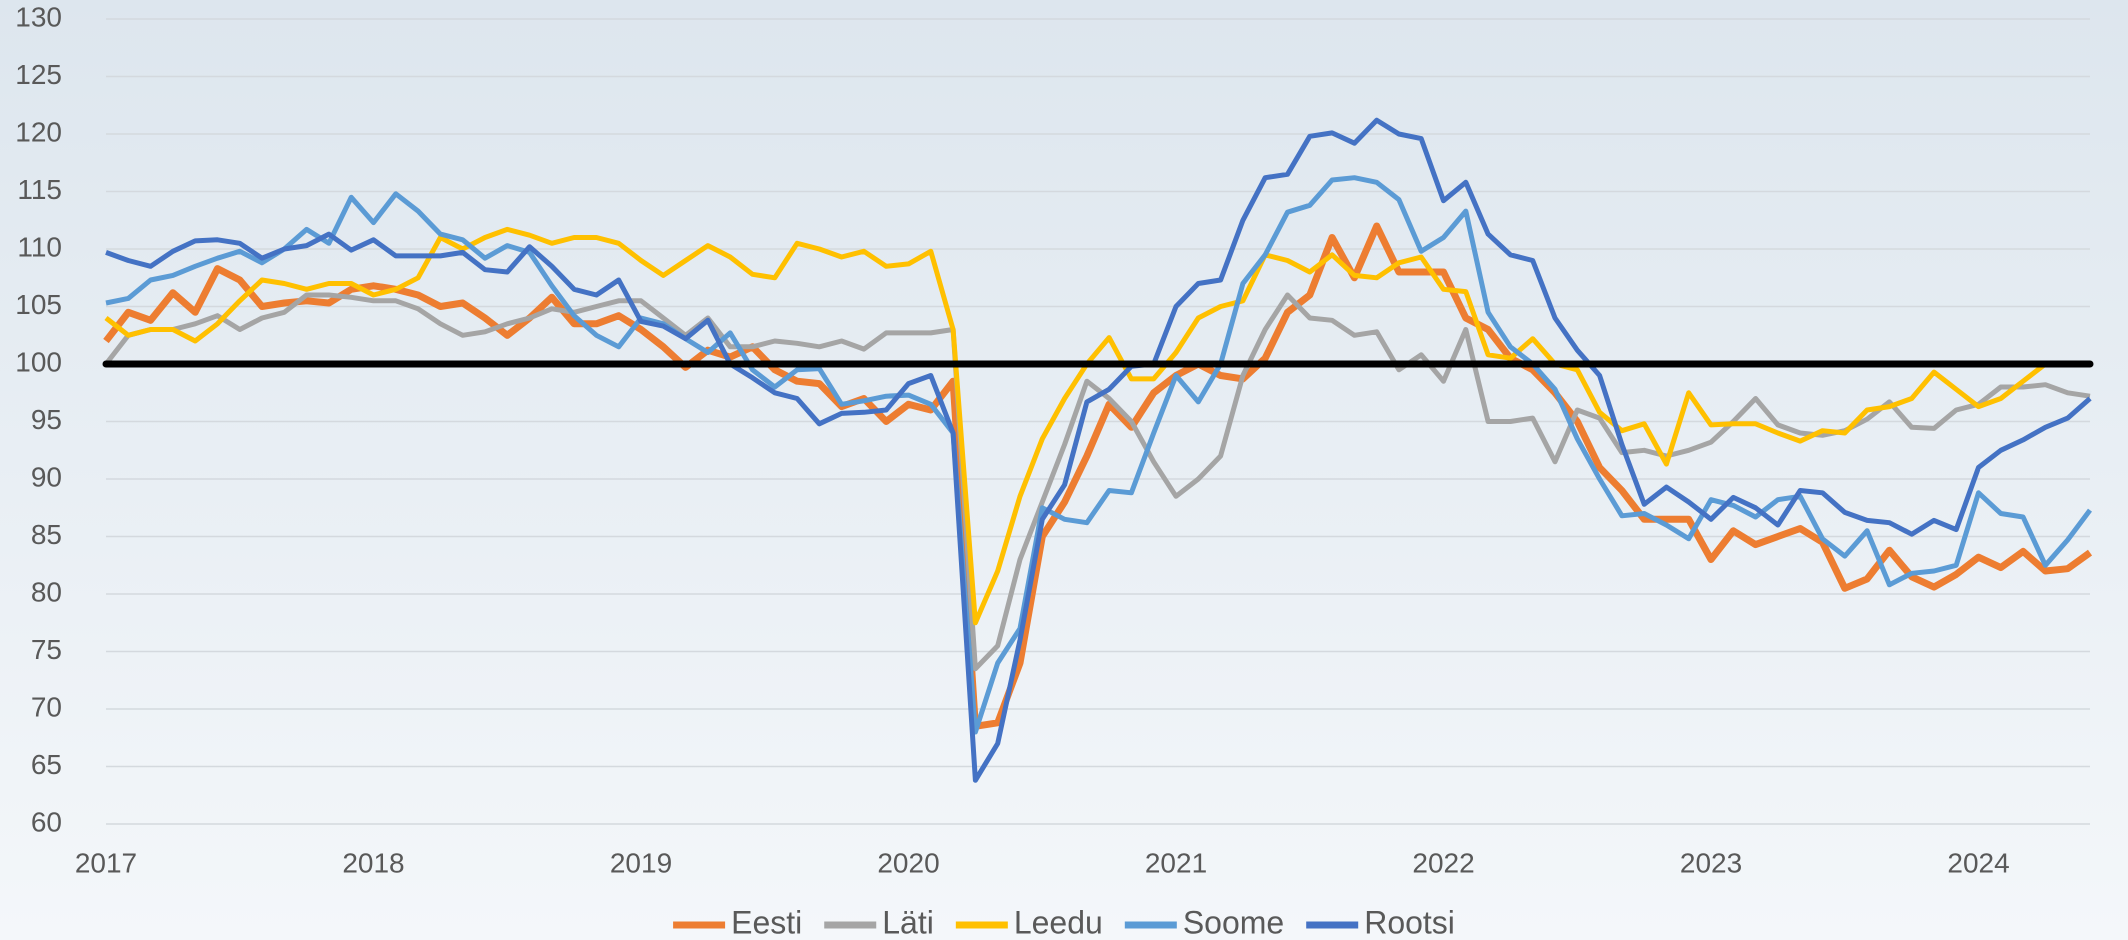  Describe the element at coordinates (39, 189) in the screenshot. I see `y-tick-label: 115` at that location.